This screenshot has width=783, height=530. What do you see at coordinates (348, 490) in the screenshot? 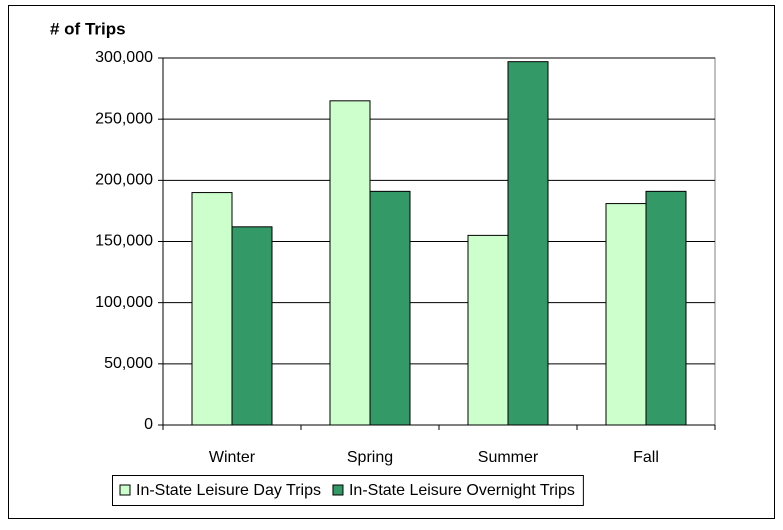
I see `legend` at bounding box center [348, 490].